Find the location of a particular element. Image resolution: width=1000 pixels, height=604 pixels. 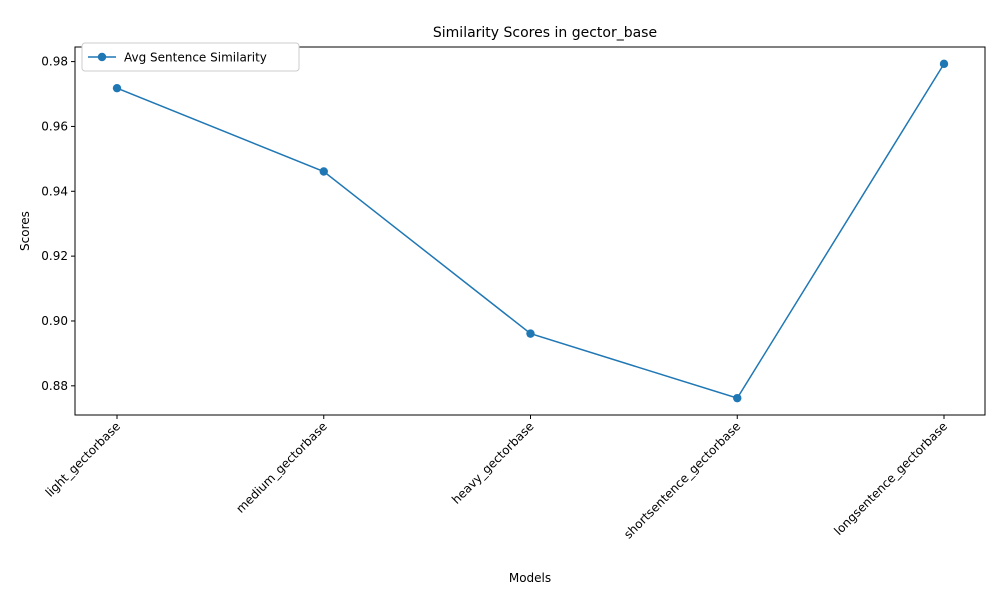

legend-box is located at coordinates (190, 57).